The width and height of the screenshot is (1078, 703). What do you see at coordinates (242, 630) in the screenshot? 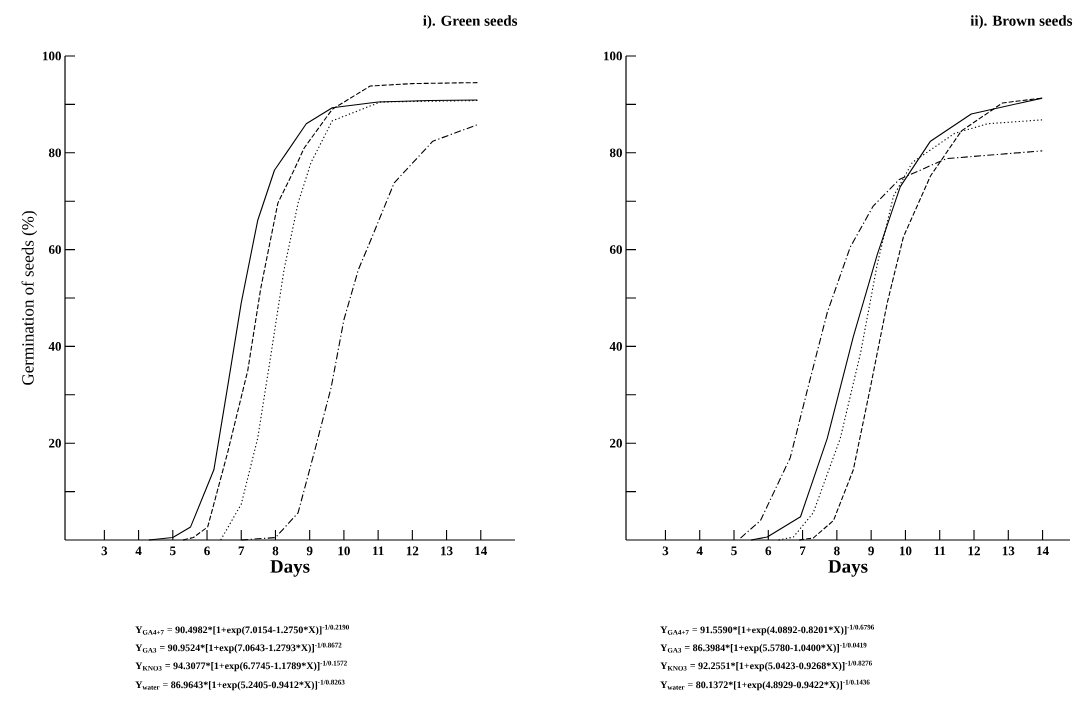
I see `text: Y$_{GA4+7}$ = 90.4982*[1+exp(7.0154-1.2750*X)]$^{-1/0.2190}$` at bounding box center [242, 630].